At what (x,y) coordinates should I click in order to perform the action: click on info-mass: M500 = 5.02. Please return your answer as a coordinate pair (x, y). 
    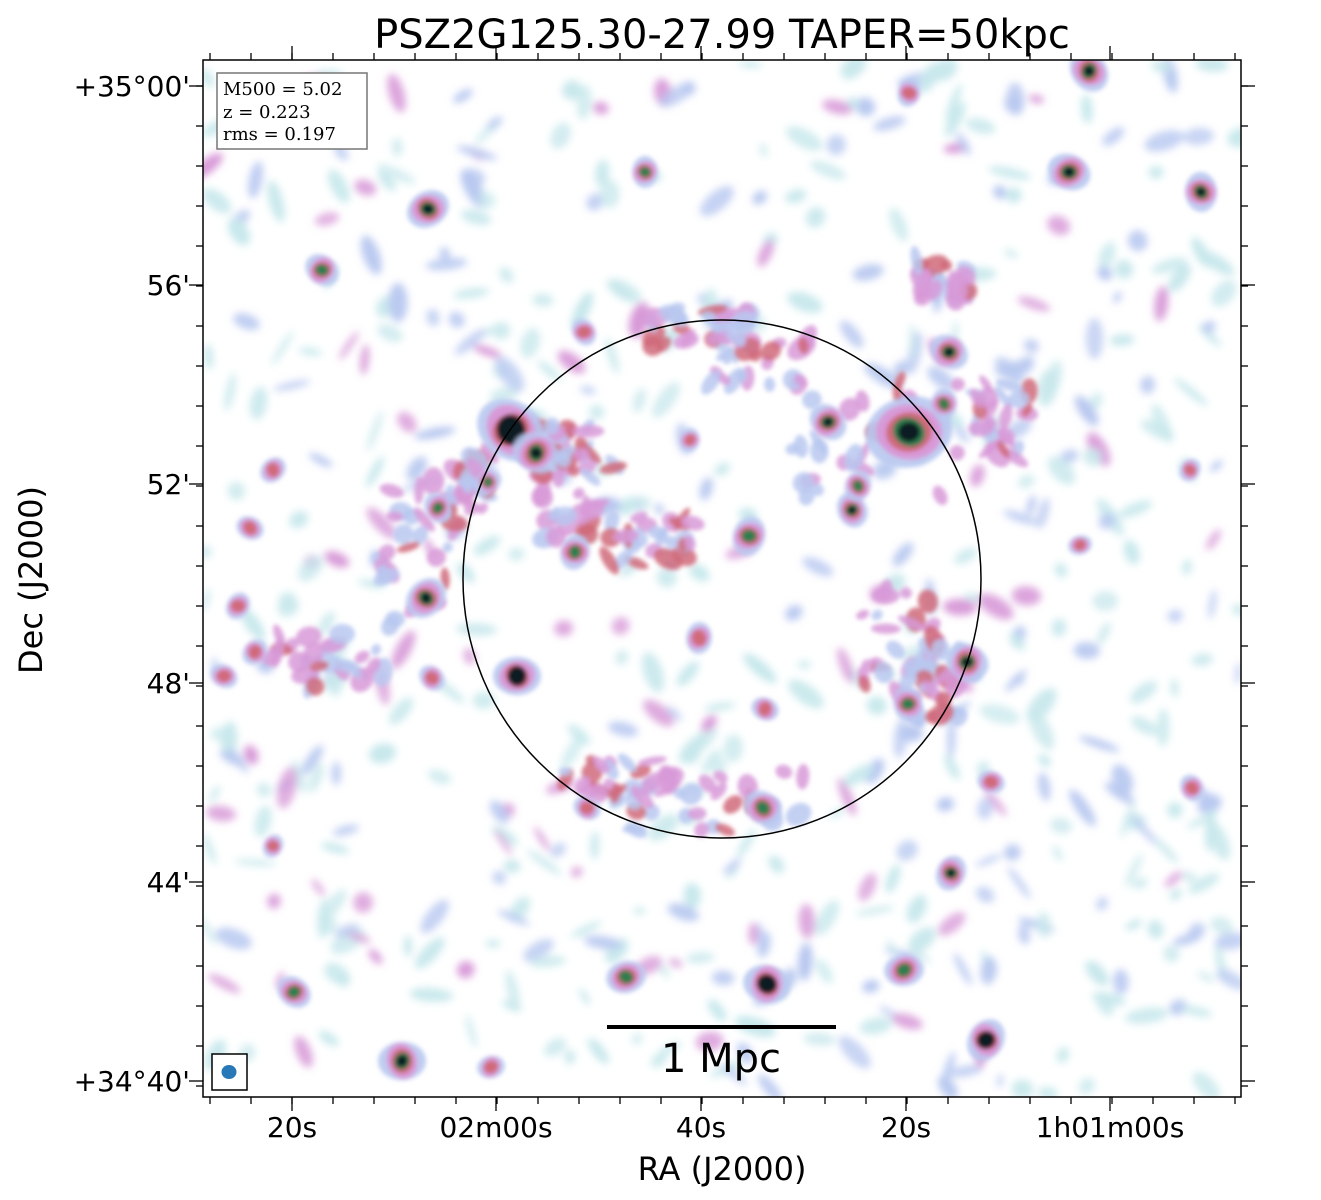
    Looking at the image, I should click on (282, 89).